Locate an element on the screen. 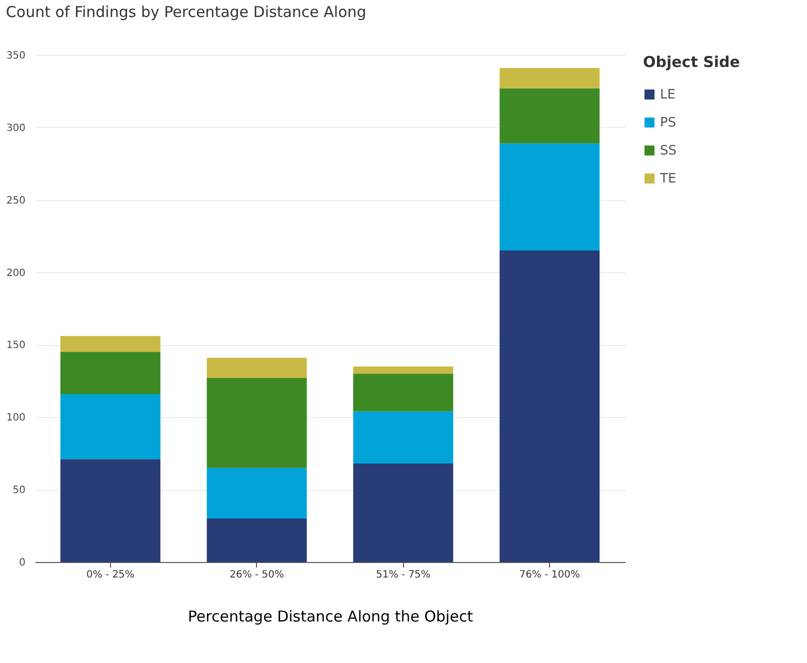 The height and width of the screenshot is (663, 807). legend-title: Object Side is located at coordinates (691, 62).